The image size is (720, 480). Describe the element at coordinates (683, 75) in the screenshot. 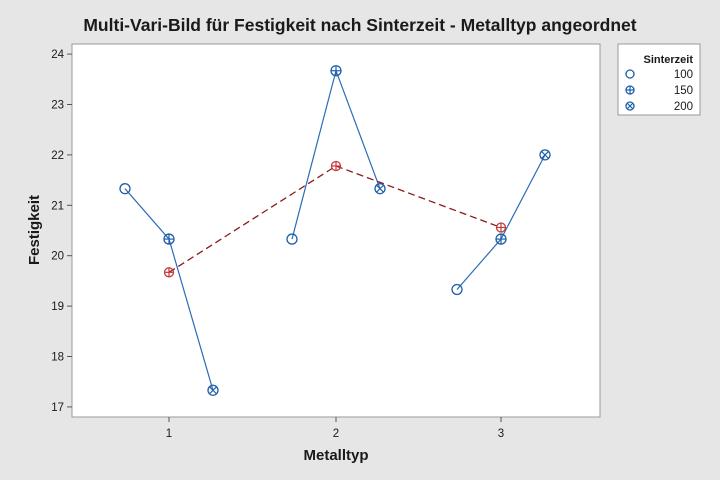

I see `legend-label-100: 100` at that location.